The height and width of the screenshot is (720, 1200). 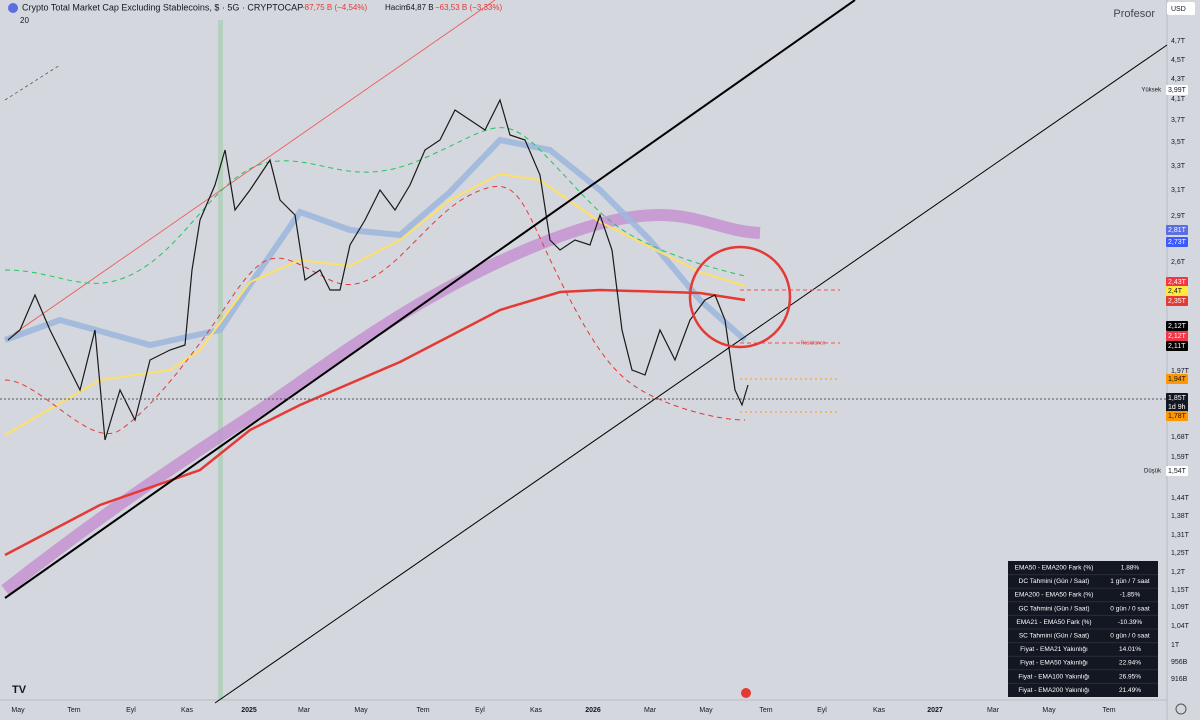 I want to click on price-label: 1,2T, so click(x=1178, y=572).